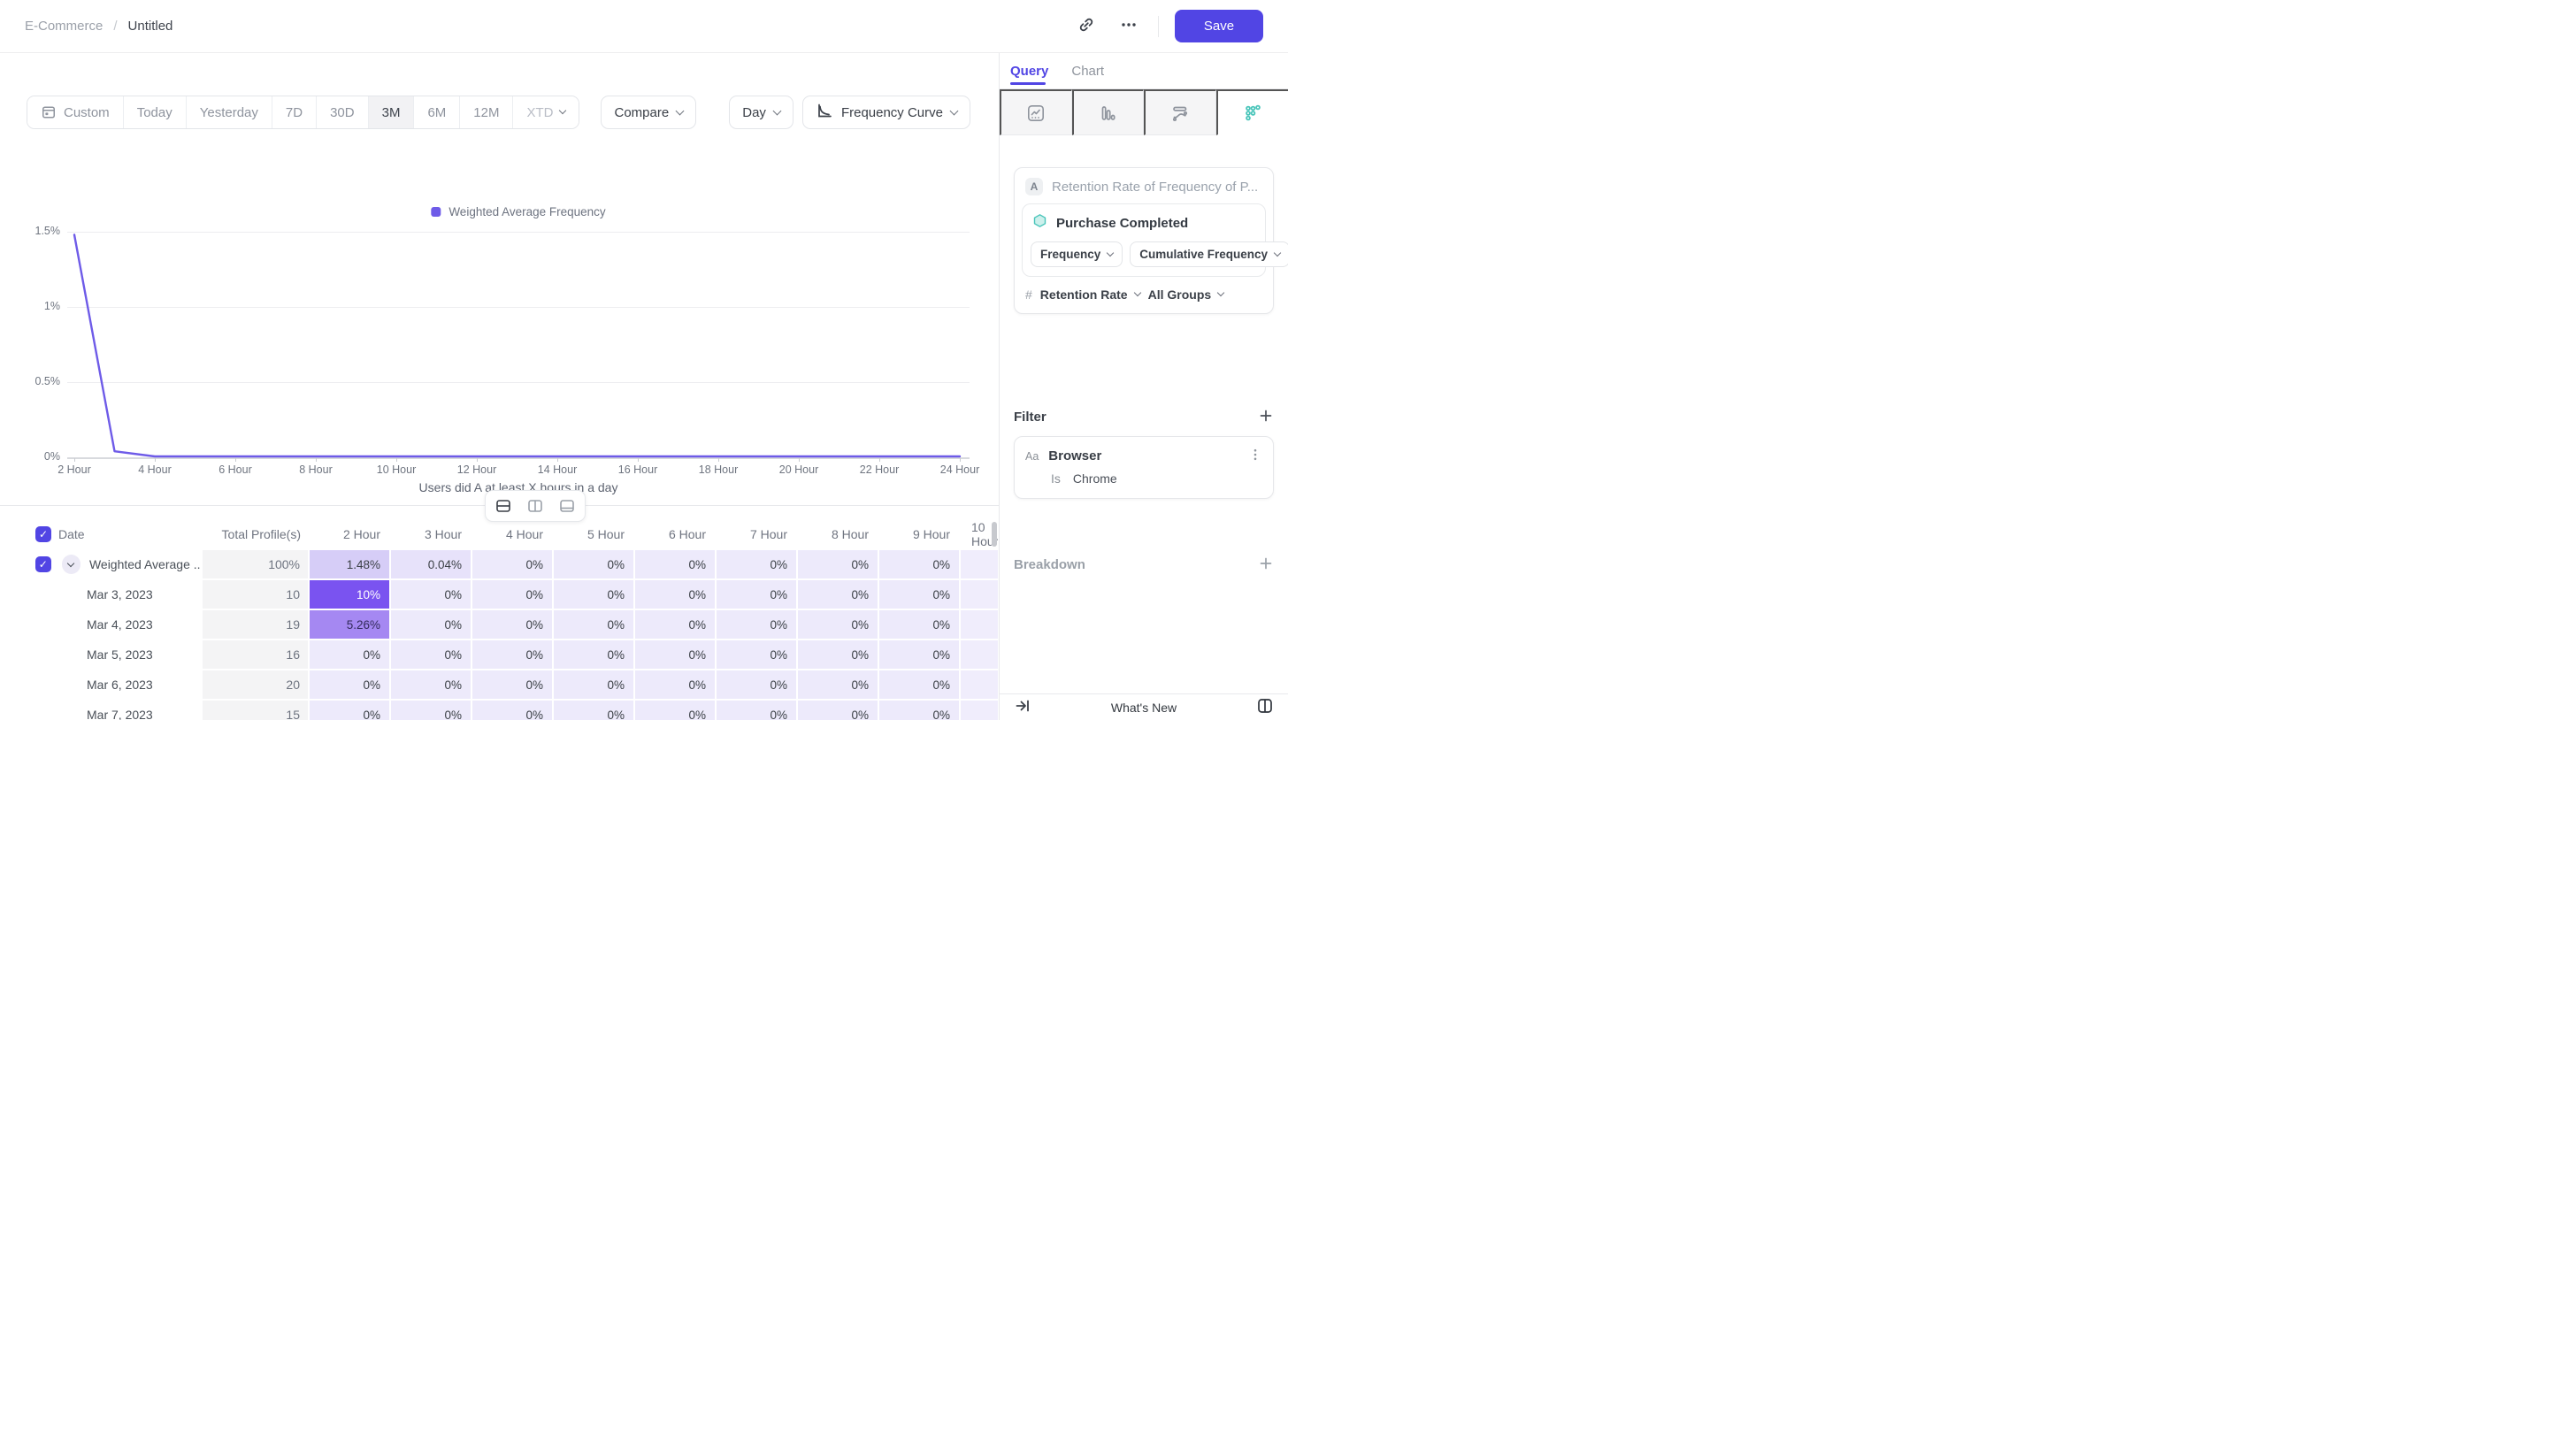 The width and height of the screenshot is (2576, 1440). I want to click on range-xtd: XTD, so click(546, 112).